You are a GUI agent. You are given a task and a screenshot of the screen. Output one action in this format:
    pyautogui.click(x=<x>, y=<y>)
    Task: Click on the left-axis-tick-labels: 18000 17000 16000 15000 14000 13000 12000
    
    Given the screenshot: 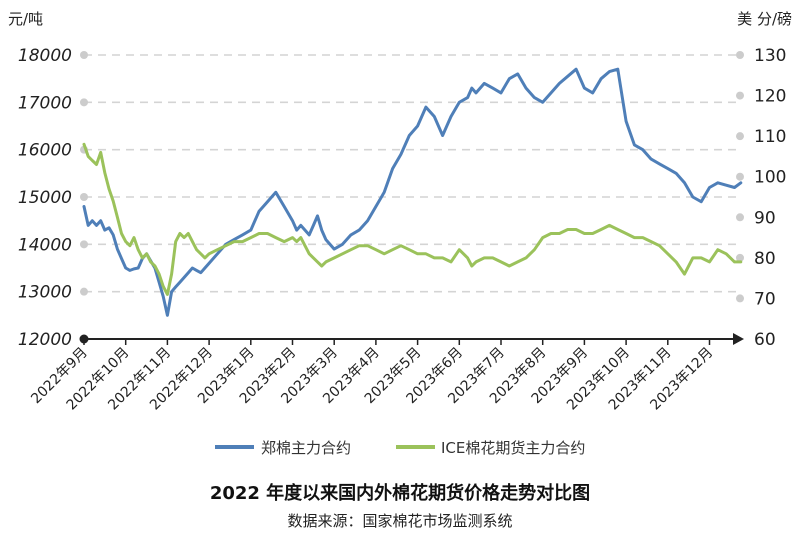 What is the action you would take?
    pyautogui.click(x=45, y=198)
    